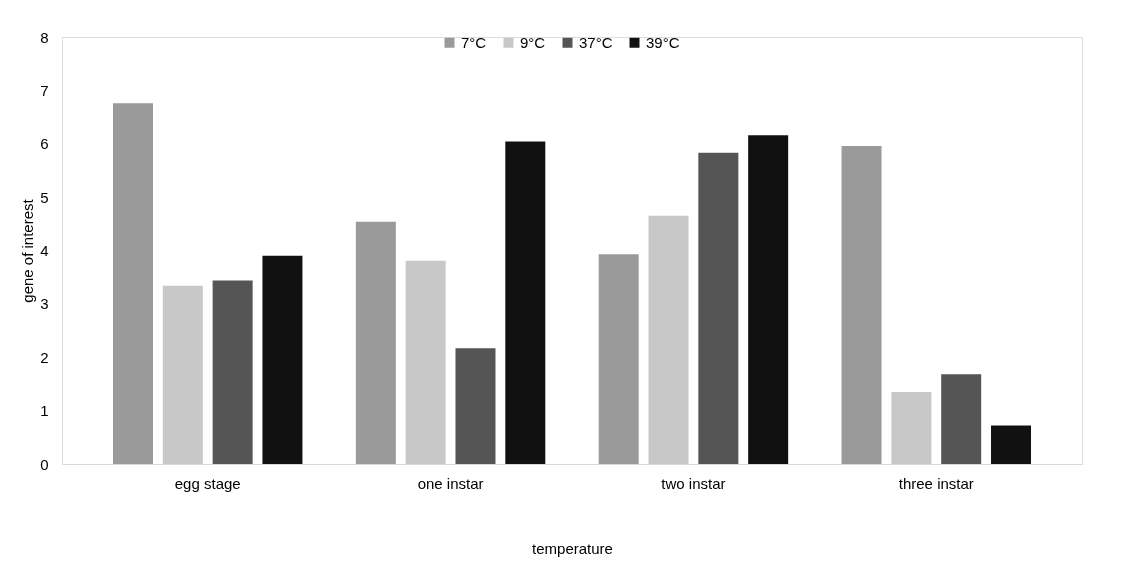 The width and height of the screenshot is (1148, 575). Describe the element at coordinates (450, 483) in the screenshot. I see `x-tick-label: one instar` at that location.